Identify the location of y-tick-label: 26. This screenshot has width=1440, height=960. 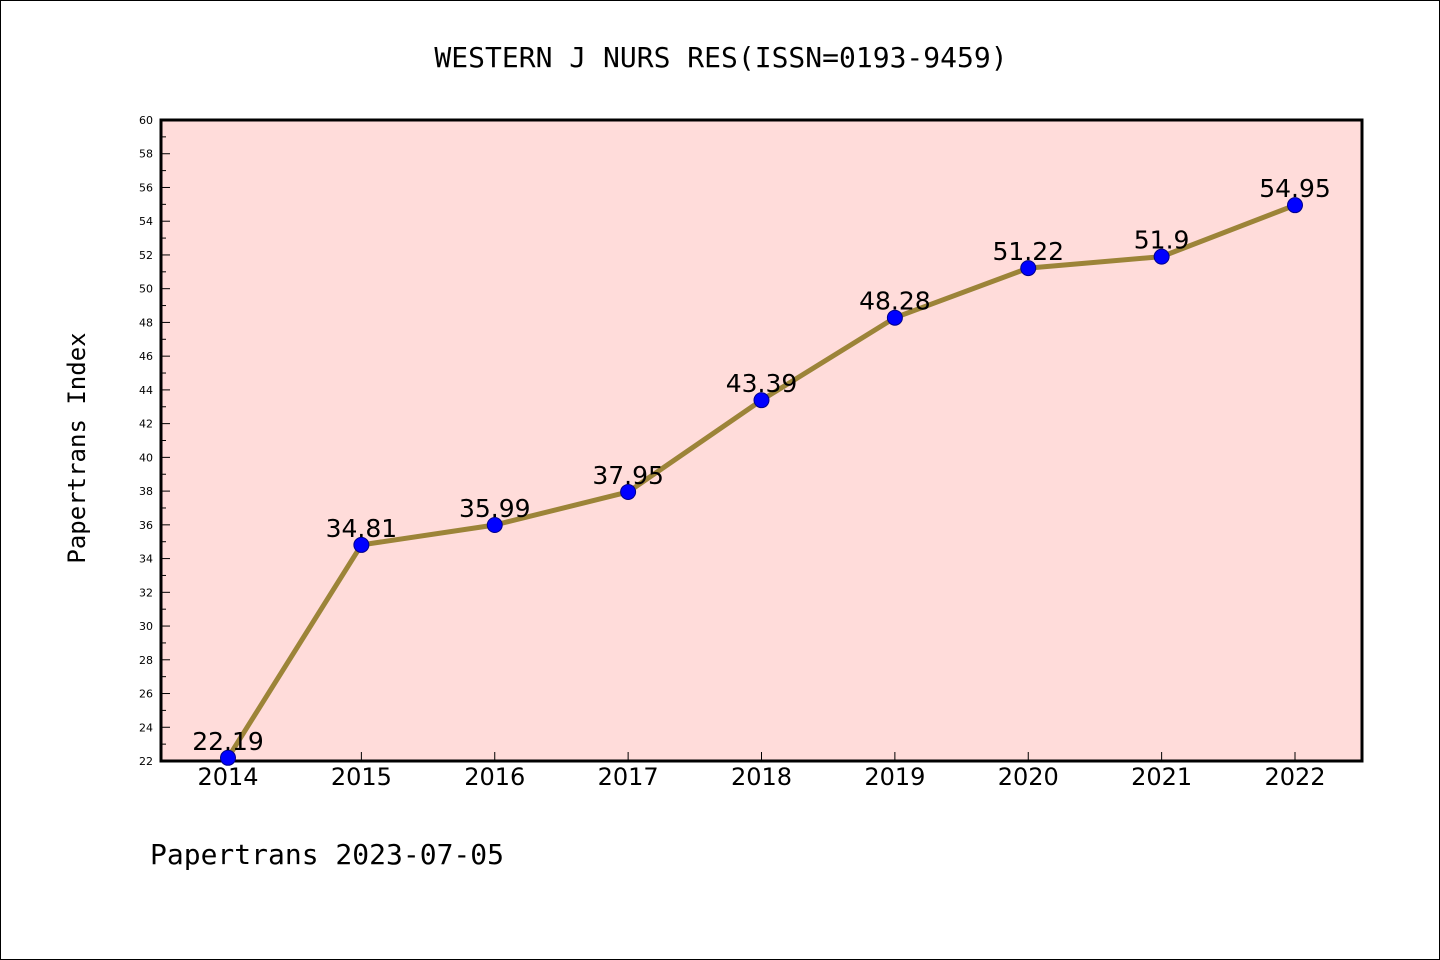
(146, 694).